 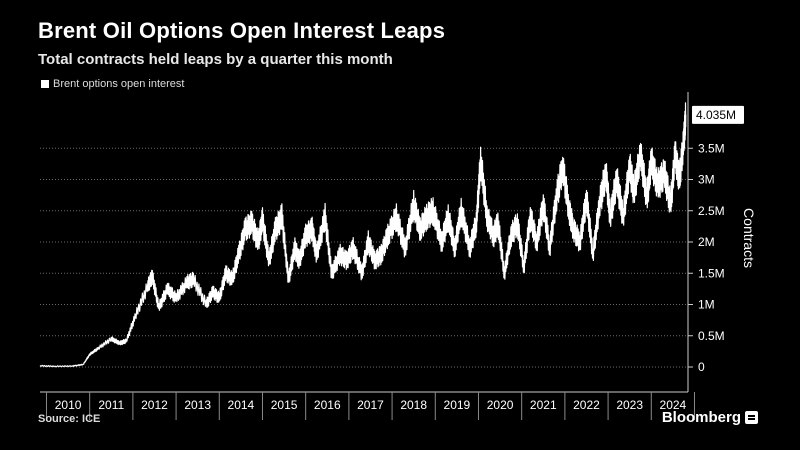 I want to click on source-note: Source: ICE, so click(x=69, y=419).